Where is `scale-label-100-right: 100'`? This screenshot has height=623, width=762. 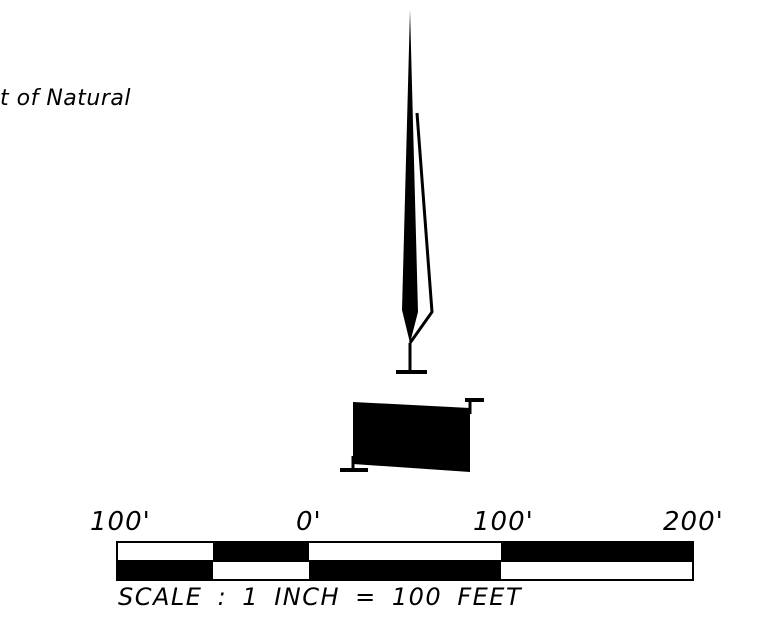
scale-label-100-right: 100' is located at coordinates (503, 522).